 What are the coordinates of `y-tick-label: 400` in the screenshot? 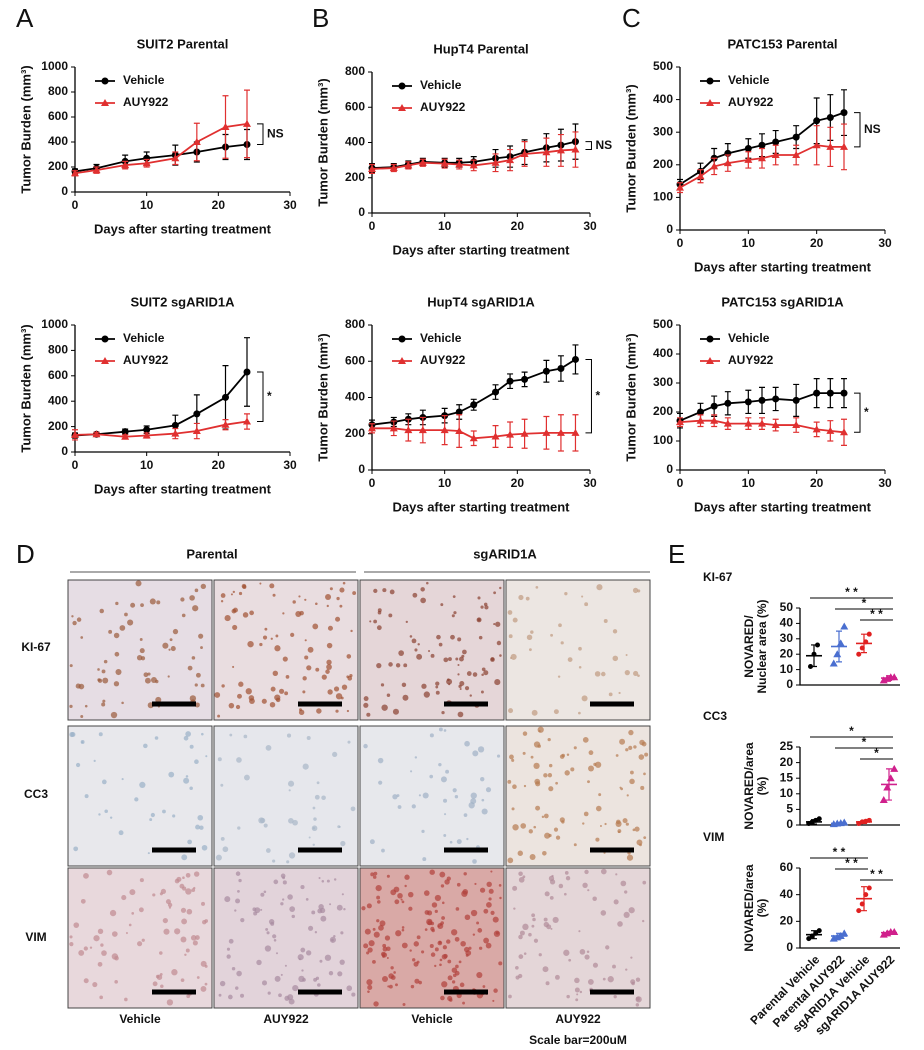 It's located at (663, 353).